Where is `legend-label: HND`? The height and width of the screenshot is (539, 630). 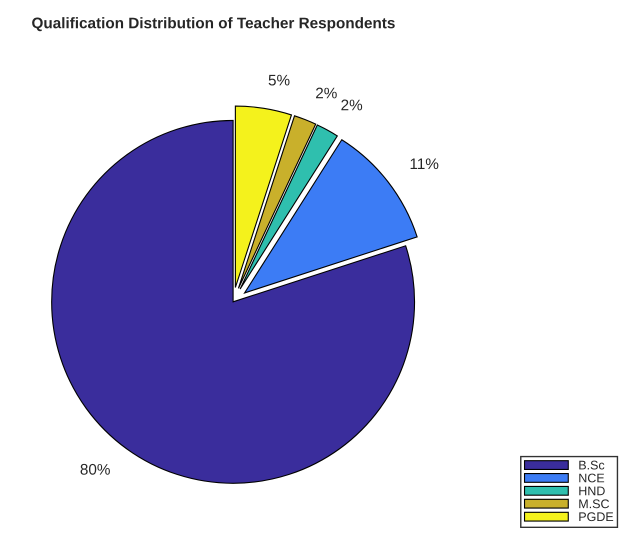 legend-label: HND is located at coordinates (592, 491).